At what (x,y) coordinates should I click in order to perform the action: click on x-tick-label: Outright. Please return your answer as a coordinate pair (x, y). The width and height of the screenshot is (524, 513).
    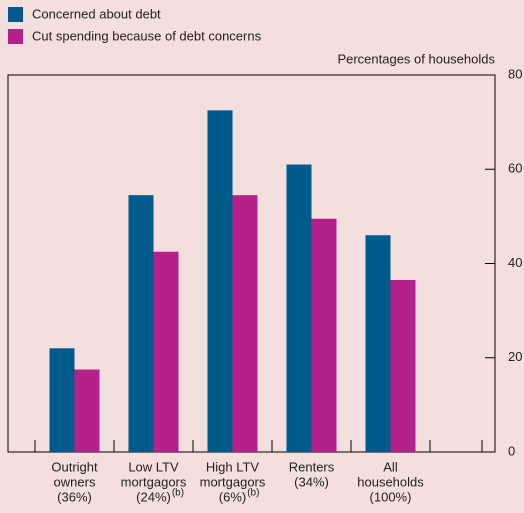
    Looking at the image, I should click on (74, 466).